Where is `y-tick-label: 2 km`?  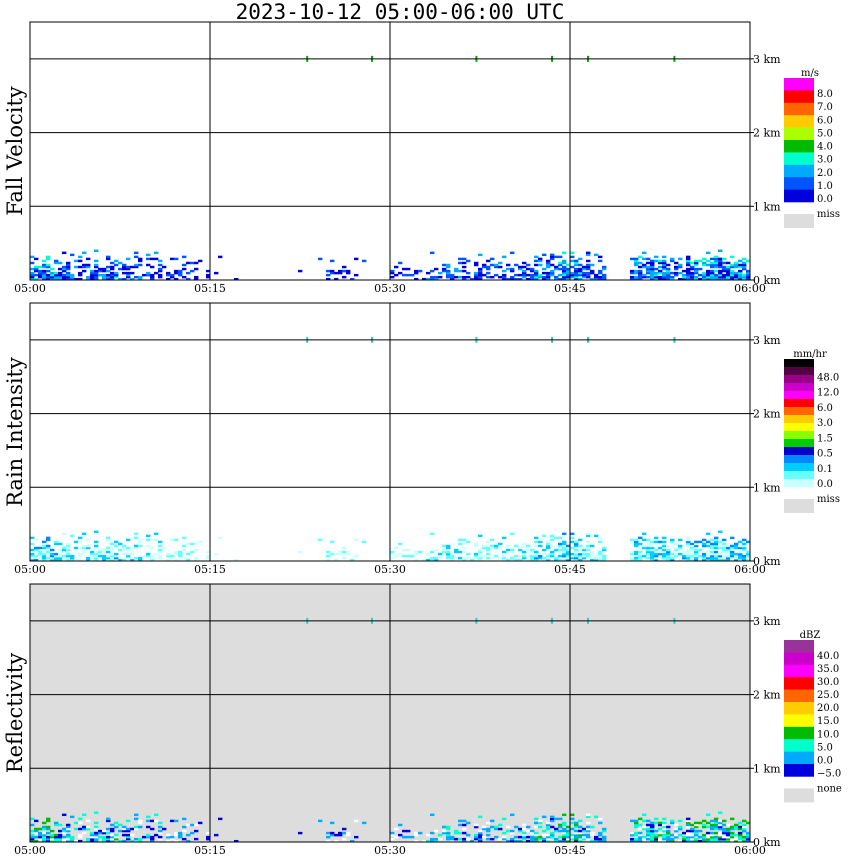 y-tick-label: 2 km is located at coordinates (767, 695).